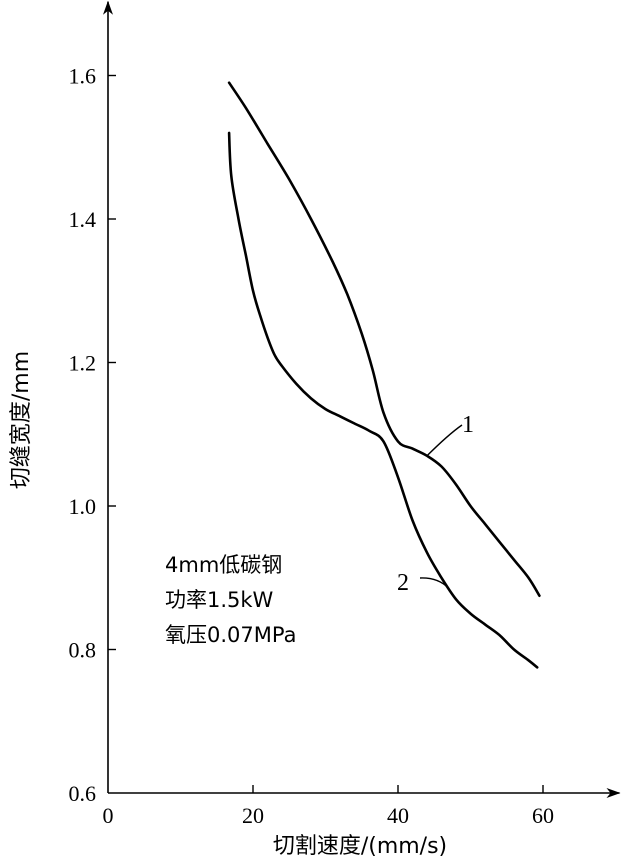  What do you see at coordinates (219, 600) in the screenshot?
I see `annotation-power: 功率1.5kW` at bounding box center [219, 600].